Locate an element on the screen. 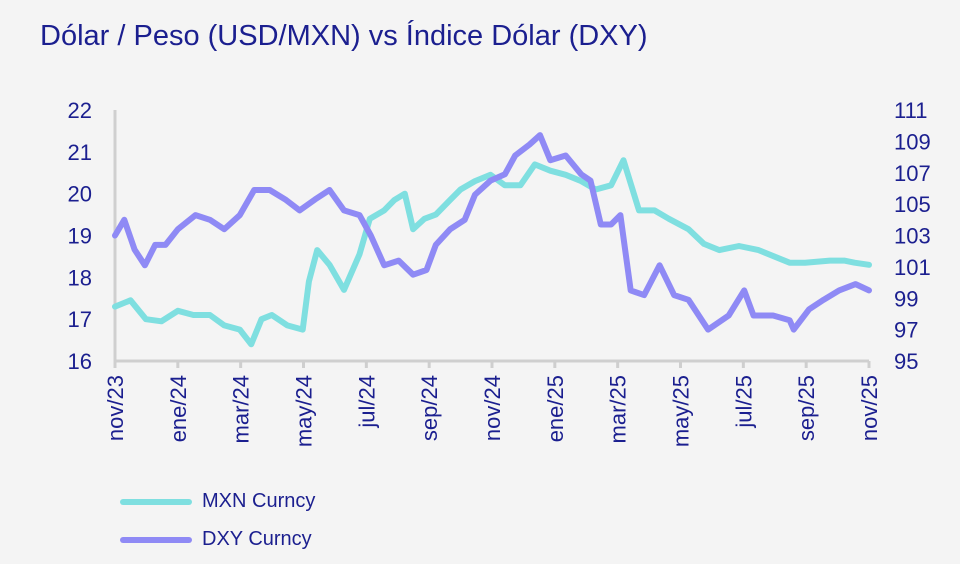 This screenshot has width=960, height=564. y-left-tick-label: 18 is located at coordinates (80, 277).